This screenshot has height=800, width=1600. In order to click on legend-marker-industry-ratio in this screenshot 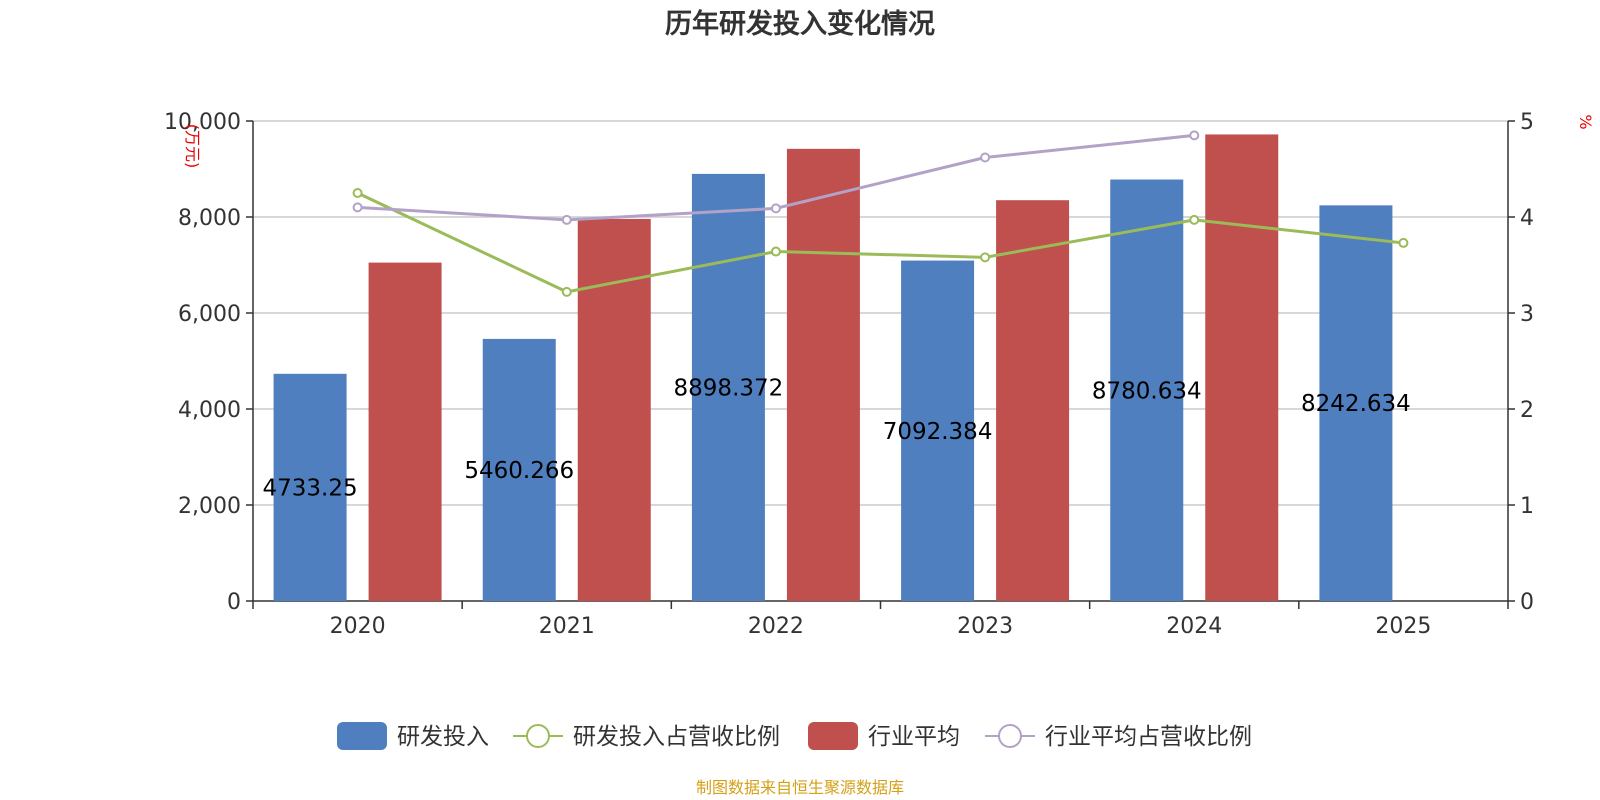, I will do `click(1010, 736)`.